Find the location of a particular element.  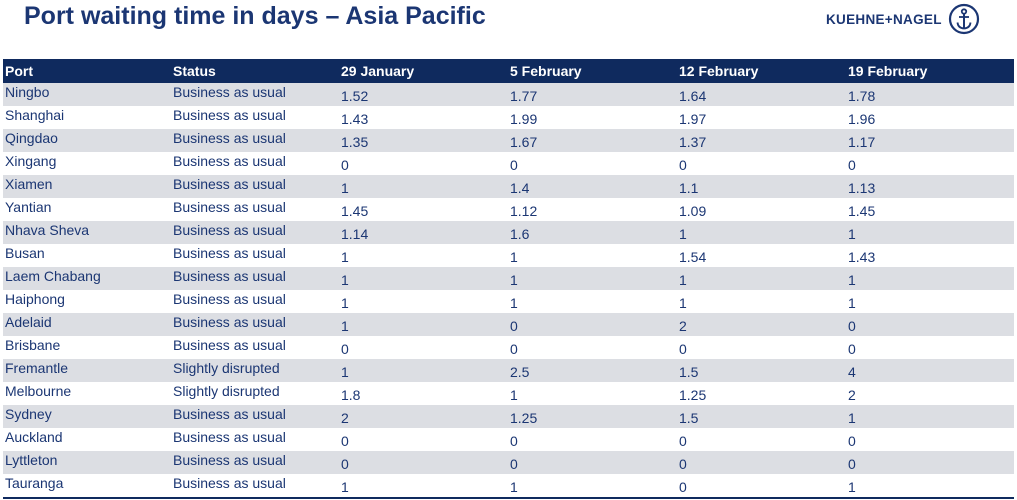

port-cell: Qingdao is located at coordinates (87, 140).